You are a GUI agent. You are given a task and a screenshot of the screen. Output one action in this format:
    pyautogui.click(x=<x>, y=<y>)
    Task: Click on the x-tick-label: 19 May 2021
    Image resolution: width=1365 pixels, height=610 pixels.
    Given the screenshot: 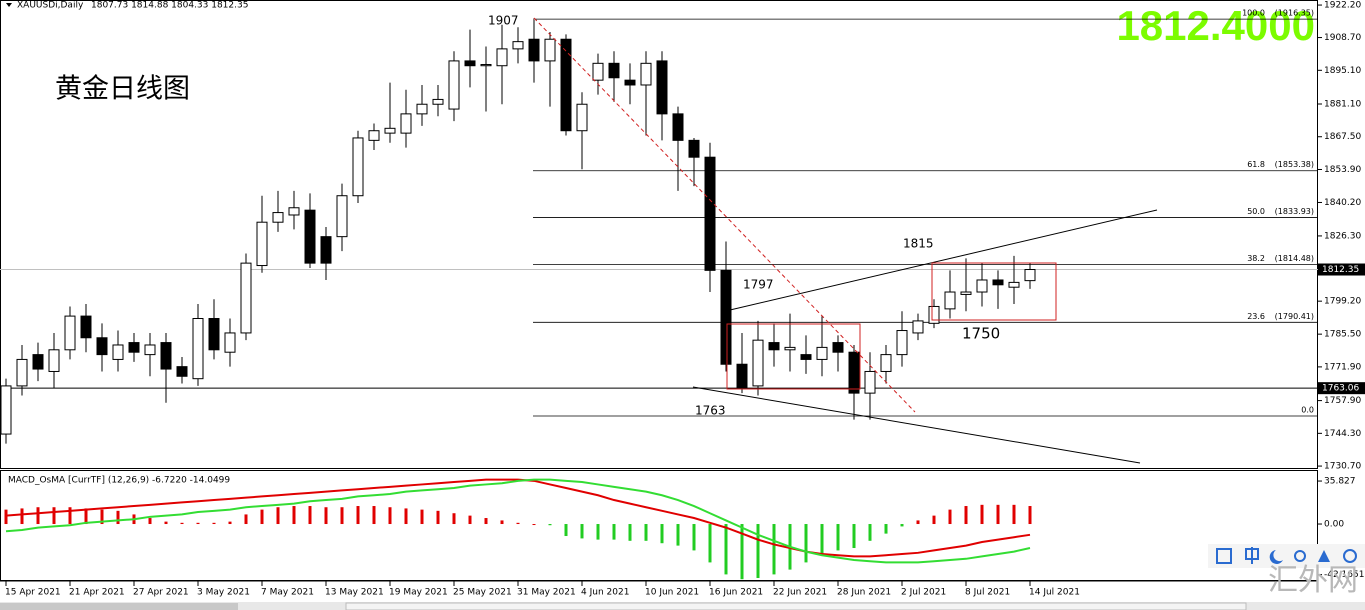 What is the action you would take?
    pyautogui.click(x=418, y=593)
    